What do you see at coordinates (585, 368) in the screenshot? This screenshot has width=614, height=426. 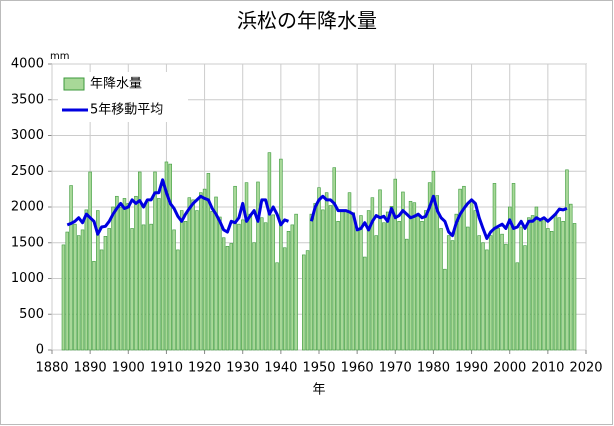 I see `x-tick-label: 2020` at bounding box center [585, 368].